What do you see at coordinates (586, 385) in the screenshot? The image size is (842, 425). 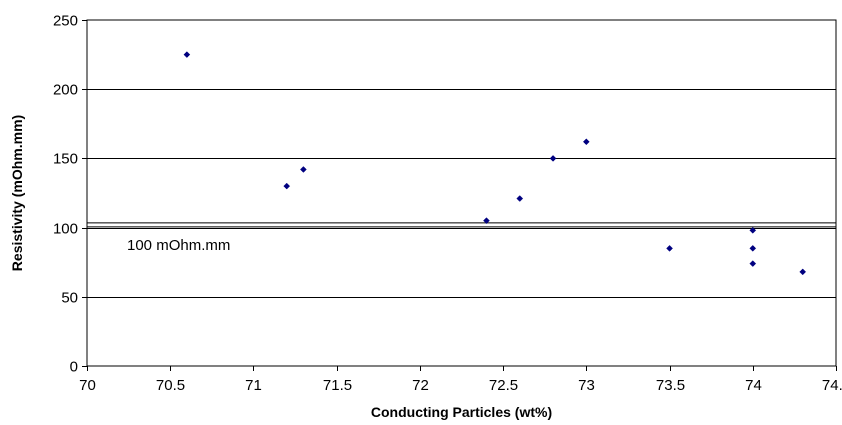 I see `x-tick-label: 73` at bounding box center [586, 385].